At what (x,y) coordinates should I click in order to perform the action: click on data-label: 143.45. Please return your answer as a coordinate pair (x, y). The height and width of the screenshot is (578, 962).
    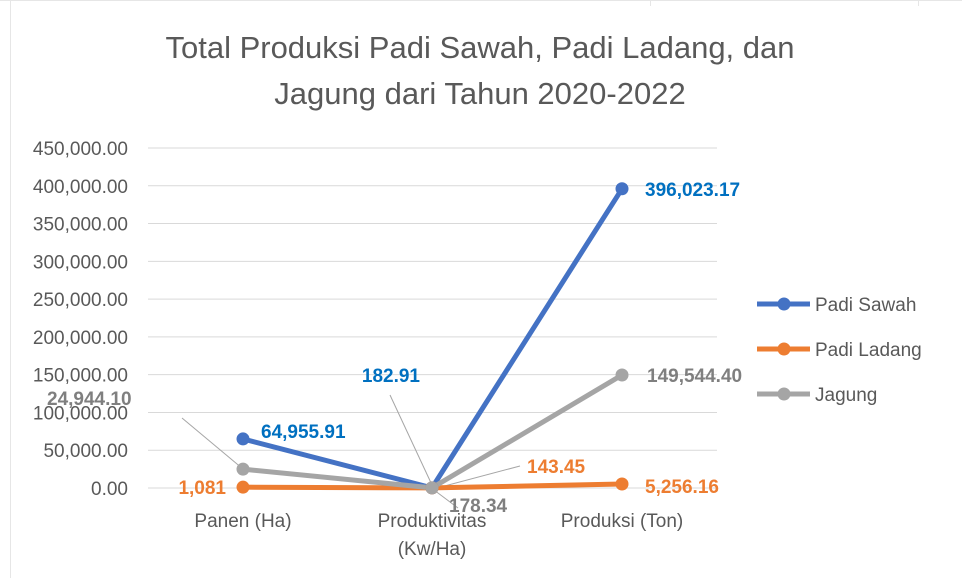
    Looking at the image, I should click on (556, 467).